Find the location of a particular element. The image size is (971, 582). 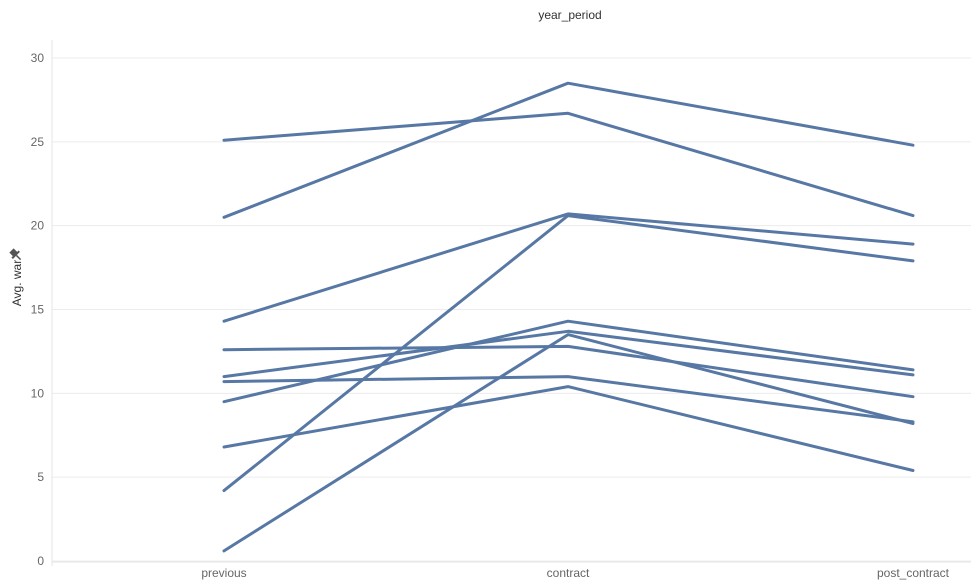

y-axis: 0 5 10 15 20 25 30 is located at coordinates (42, 304).